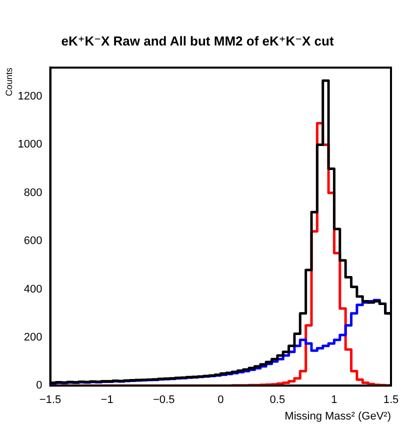 This screenshot has width=405, height=427. Describe the element at coordinates (33, 337) in the screenshot. I see `y-tick-label: 200` at that location.